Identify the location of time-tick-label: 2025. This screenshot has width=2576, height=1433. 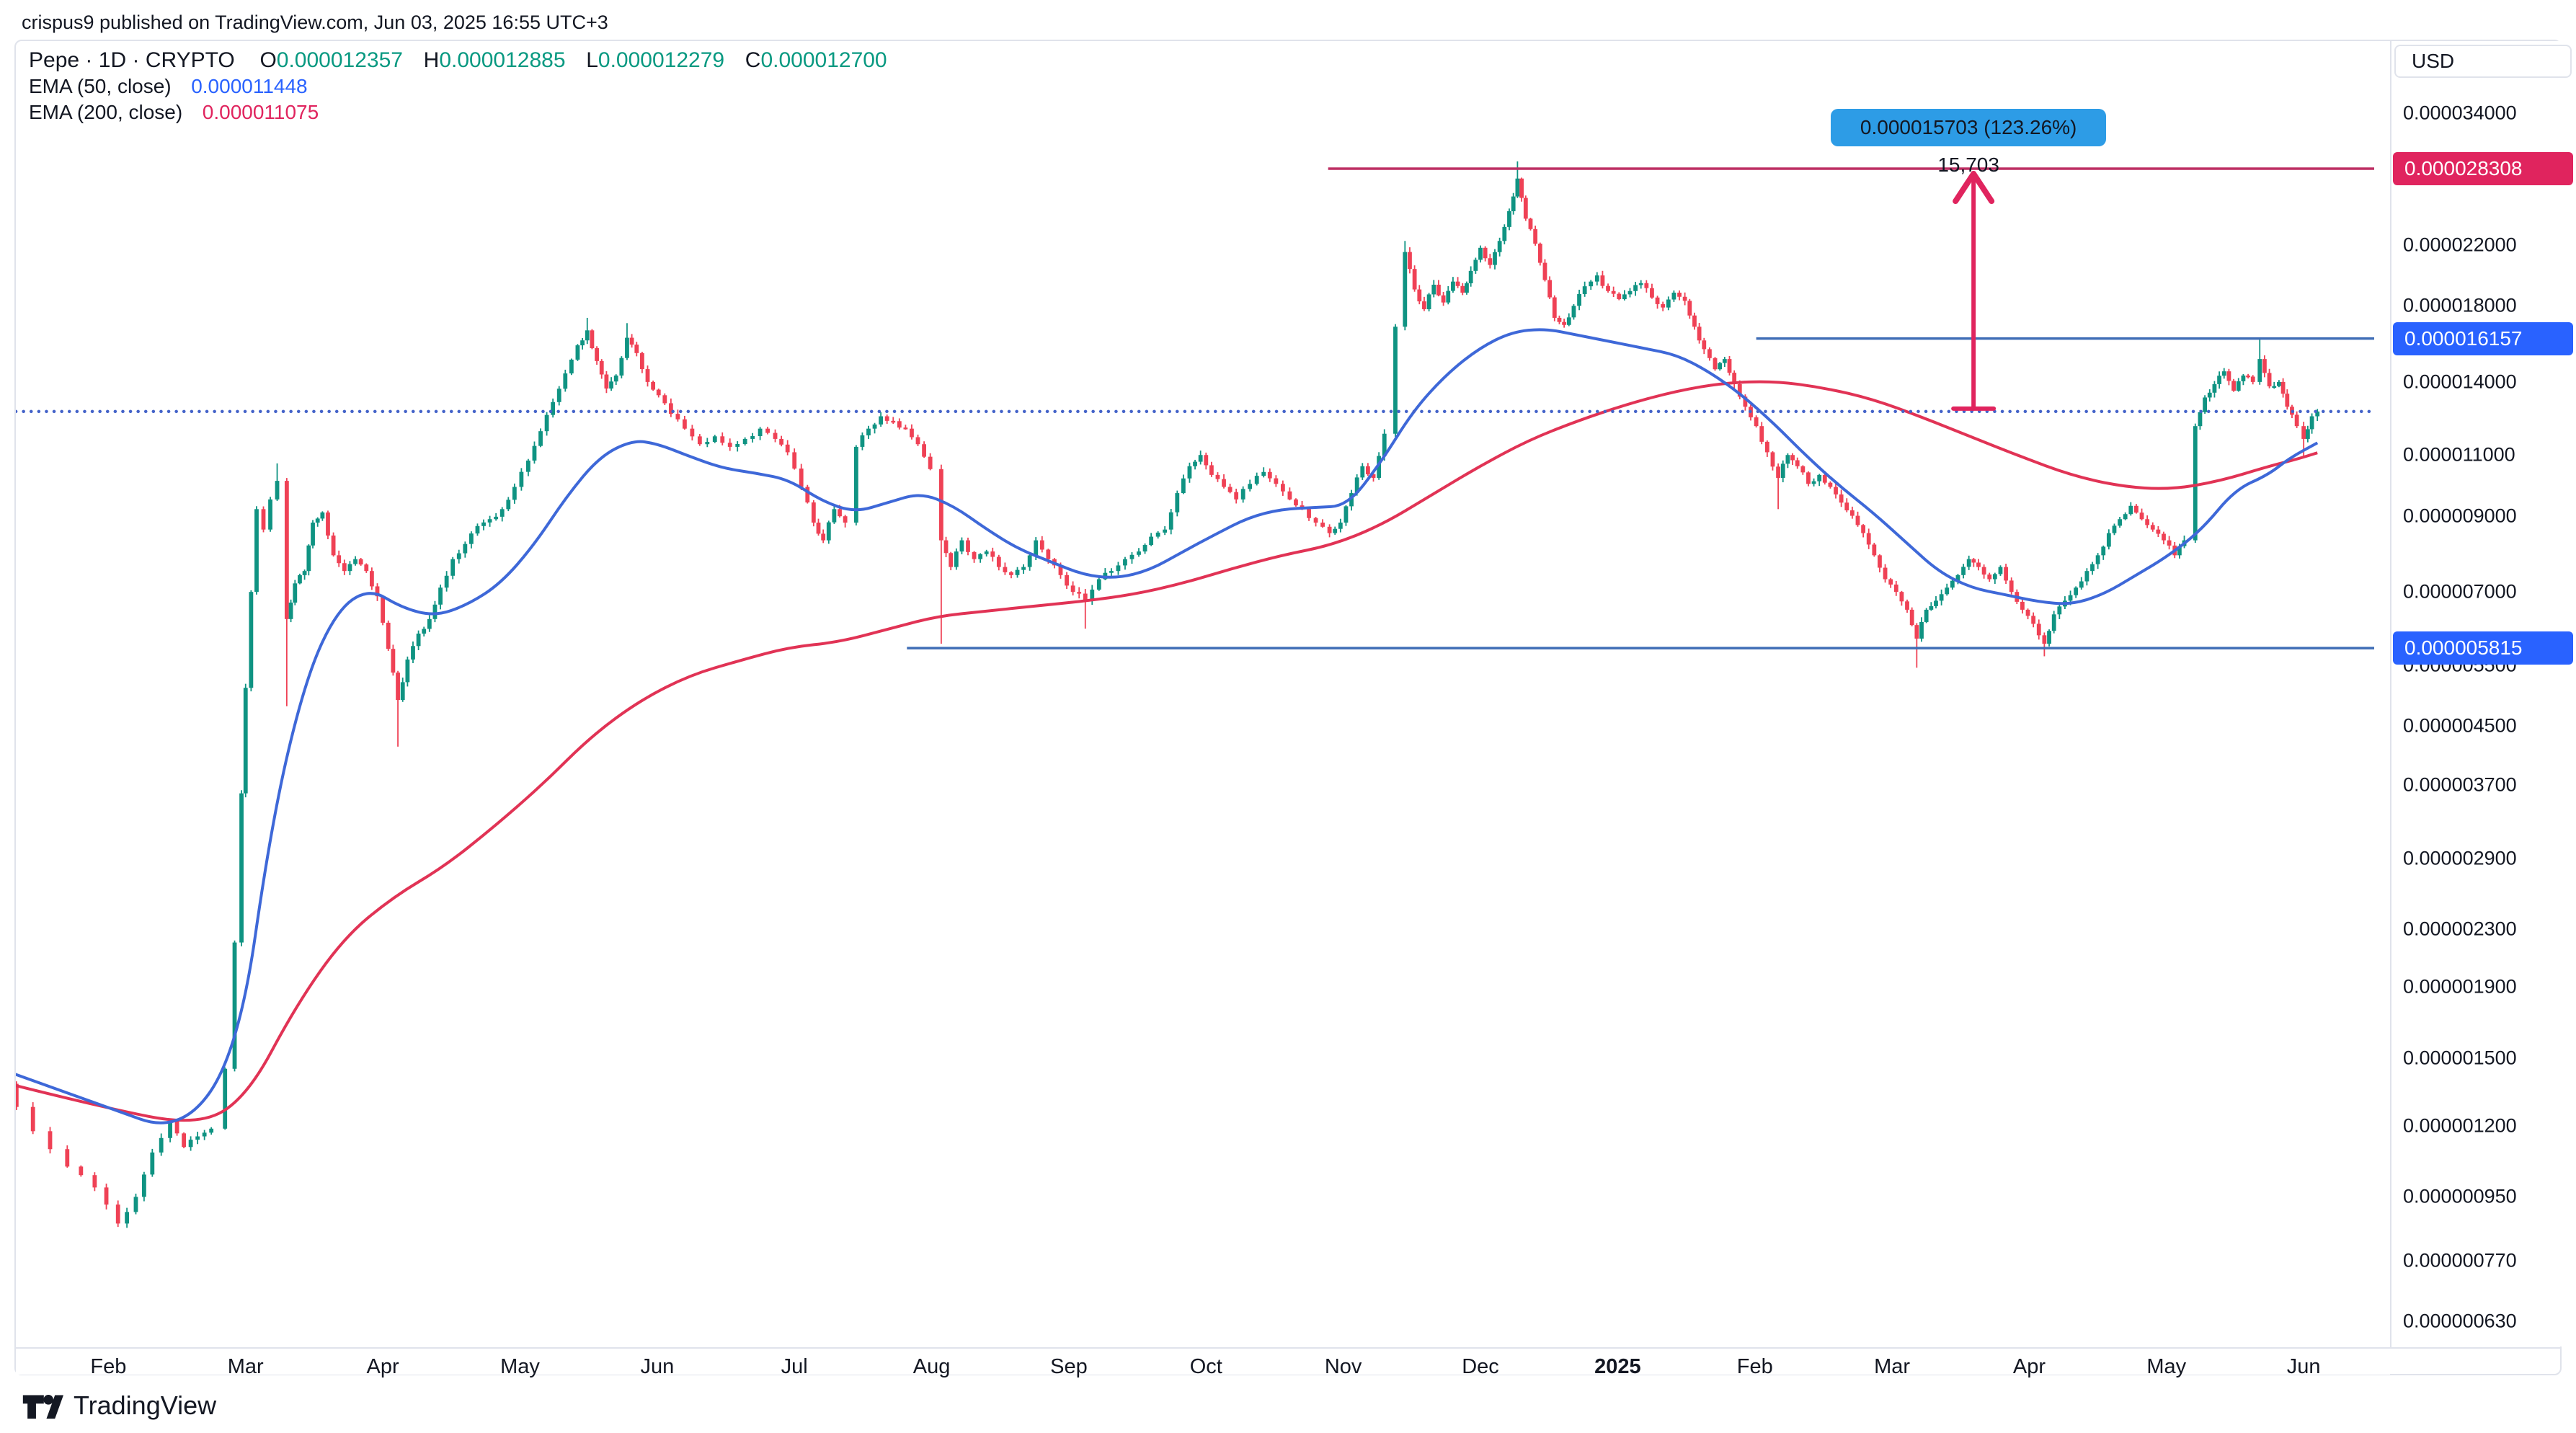
(1617, 1366).